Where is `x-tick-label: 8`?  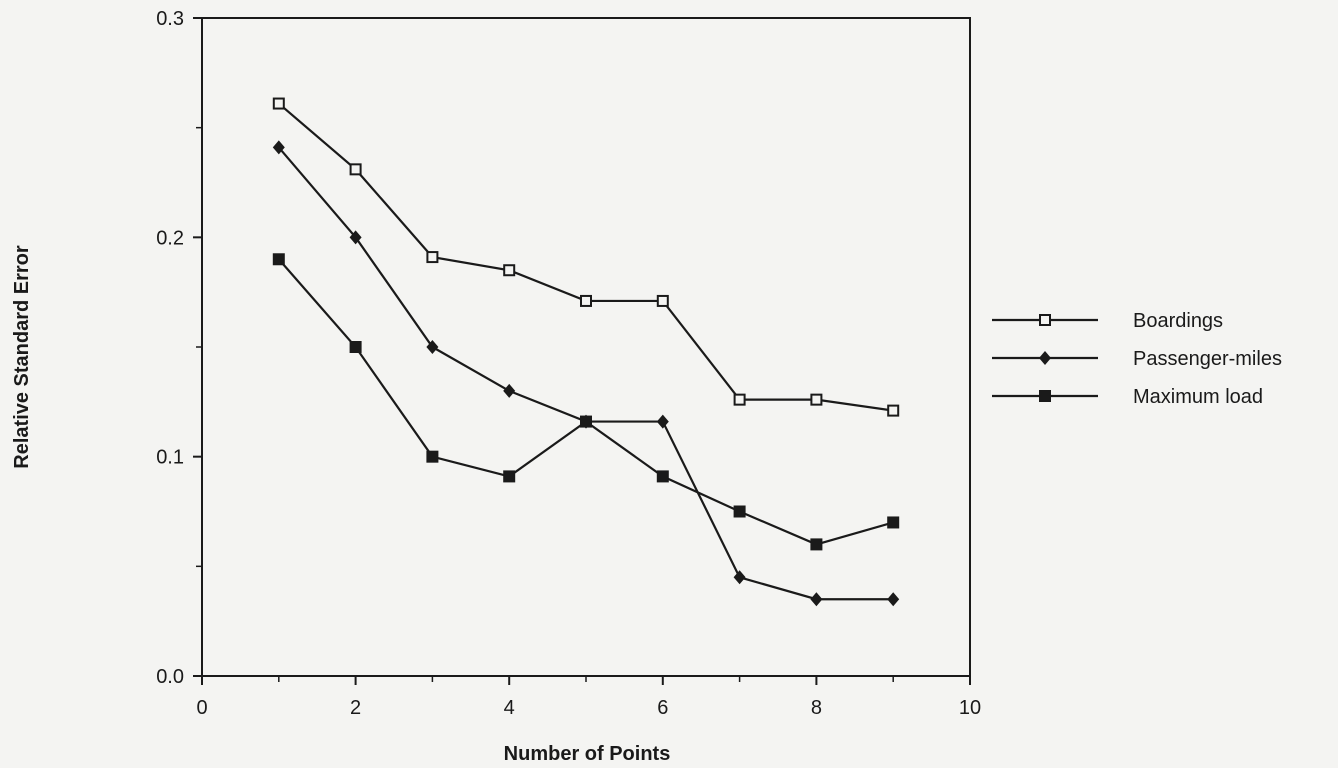 x-tick-label: 8 is located at coordinates (816, 708).